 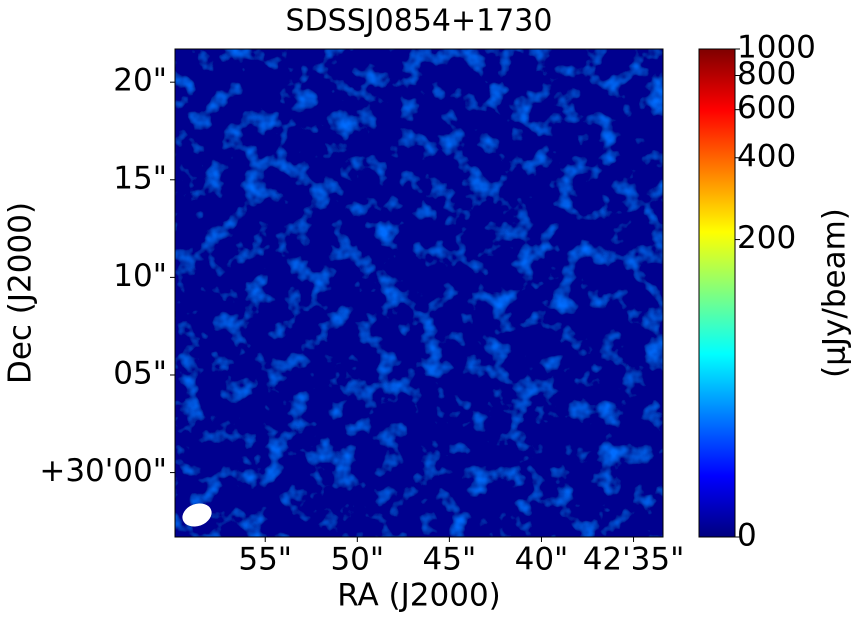 What do you see at coordinates (747, 536) in the screenshot?
I see `colorbar-tick-label: 0` at bounding box center [747, 536].